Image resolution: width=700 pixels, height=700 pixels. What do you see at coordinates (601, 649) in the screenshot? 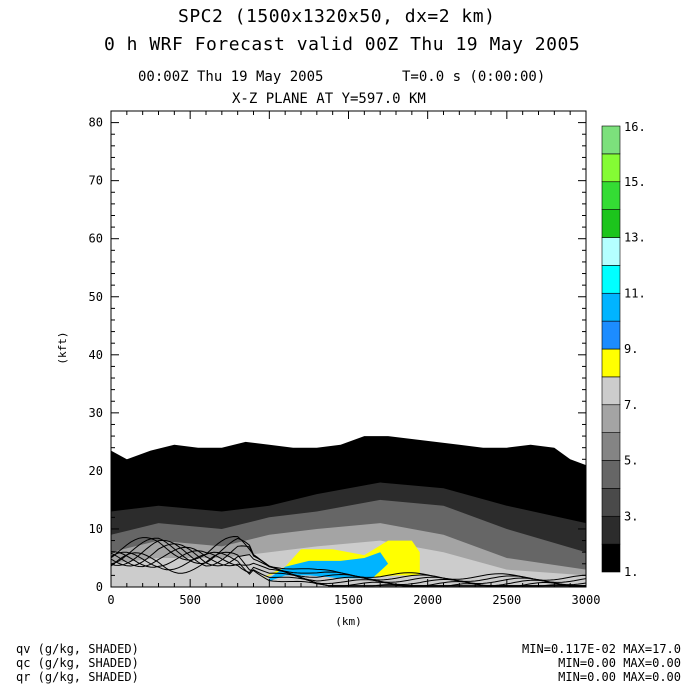
I see `range-qv: MIN=0.117E-02 MAX=17.0` at bounding box center [601, 649].